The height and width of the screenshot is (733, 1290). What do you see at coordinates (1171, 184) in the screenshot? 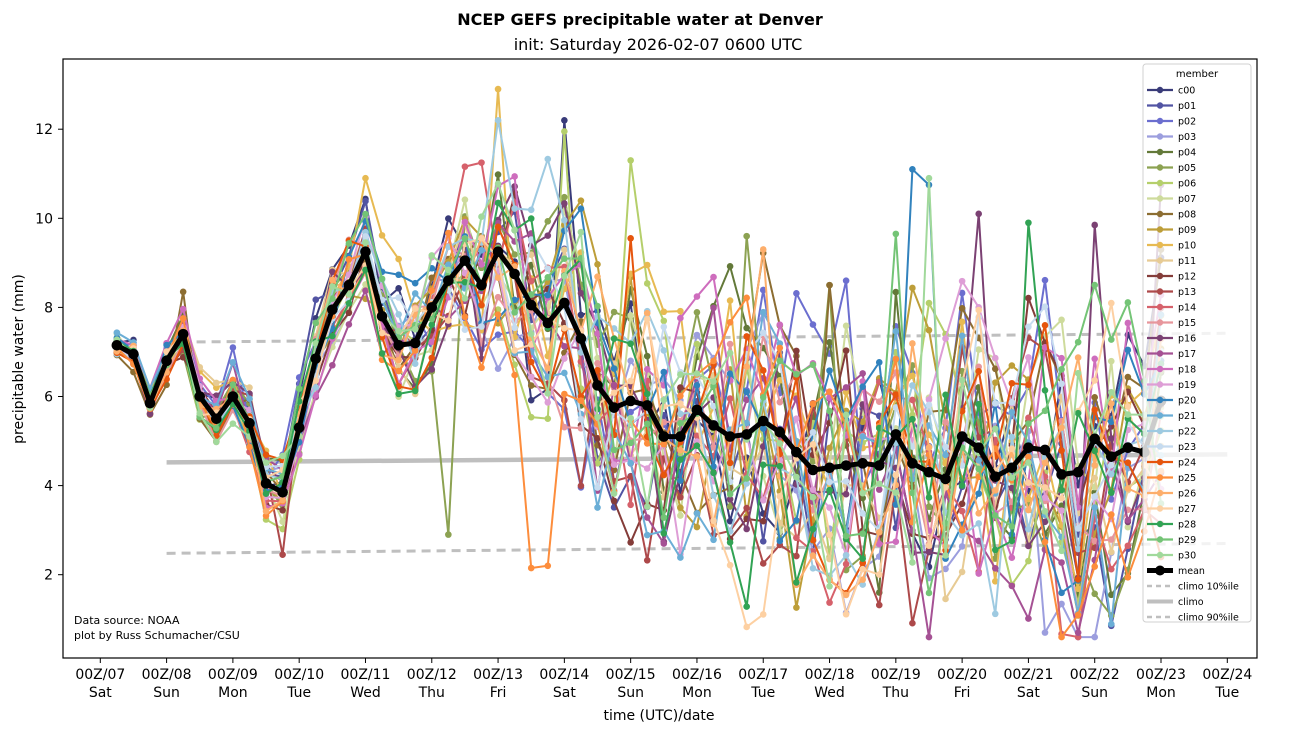
I see `legend-item-p06: p06` at bounding box center [1171, 184].